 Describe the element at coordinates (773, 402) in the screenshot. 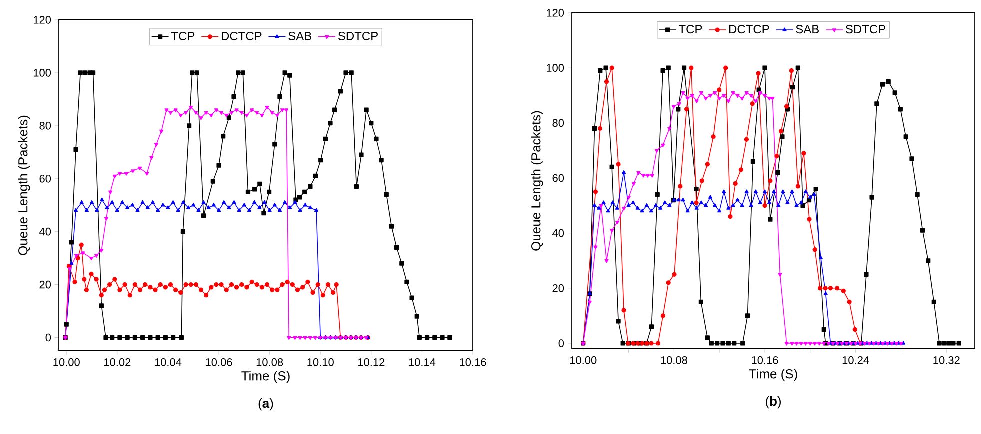

I see `text: (b)` at that location.